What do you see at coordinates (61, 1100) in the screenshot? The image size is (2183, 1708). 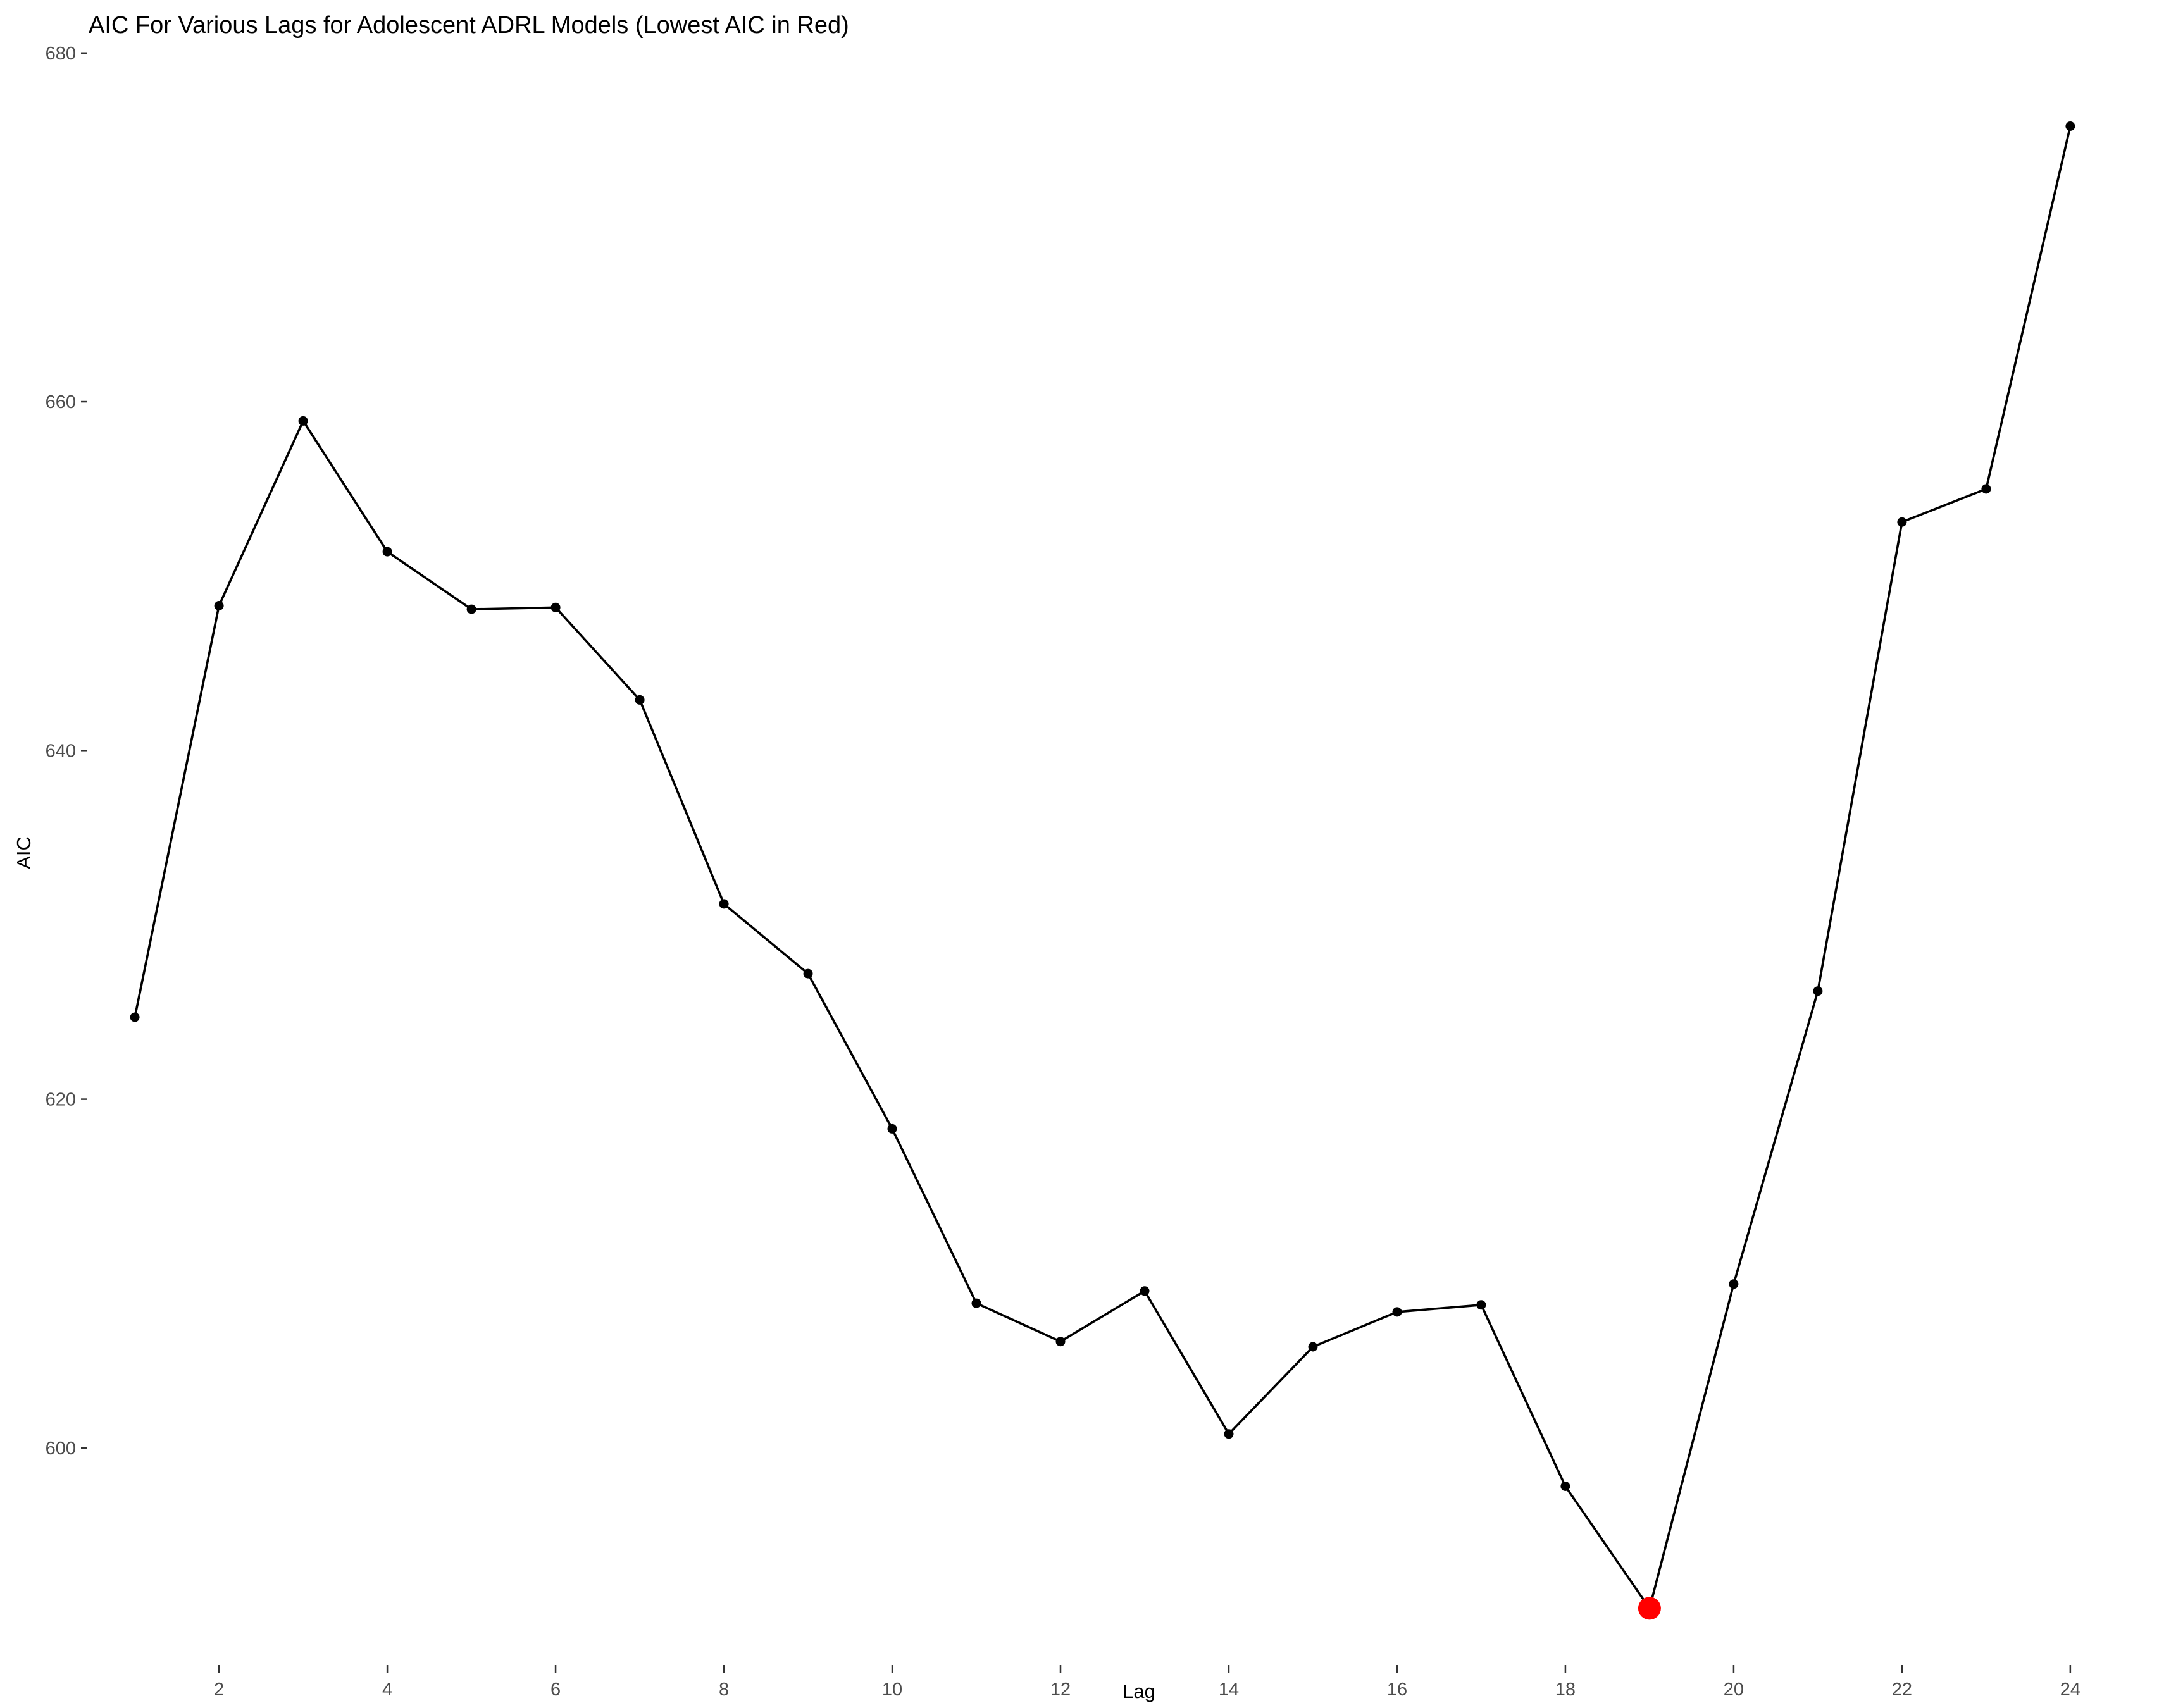 I see `y-tick-label: 620` at bounding box center [61, 1100].